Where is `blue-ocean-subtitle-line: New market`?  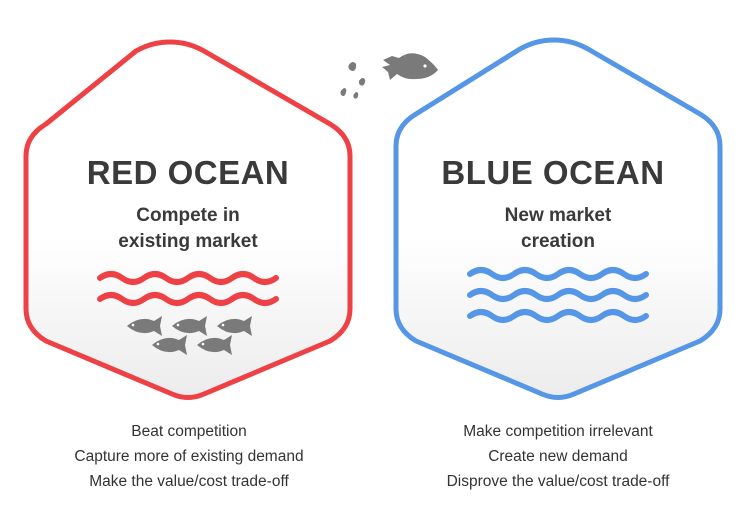 blue-ocean-subtitle-line: New market is located at coordinates (558, 215).